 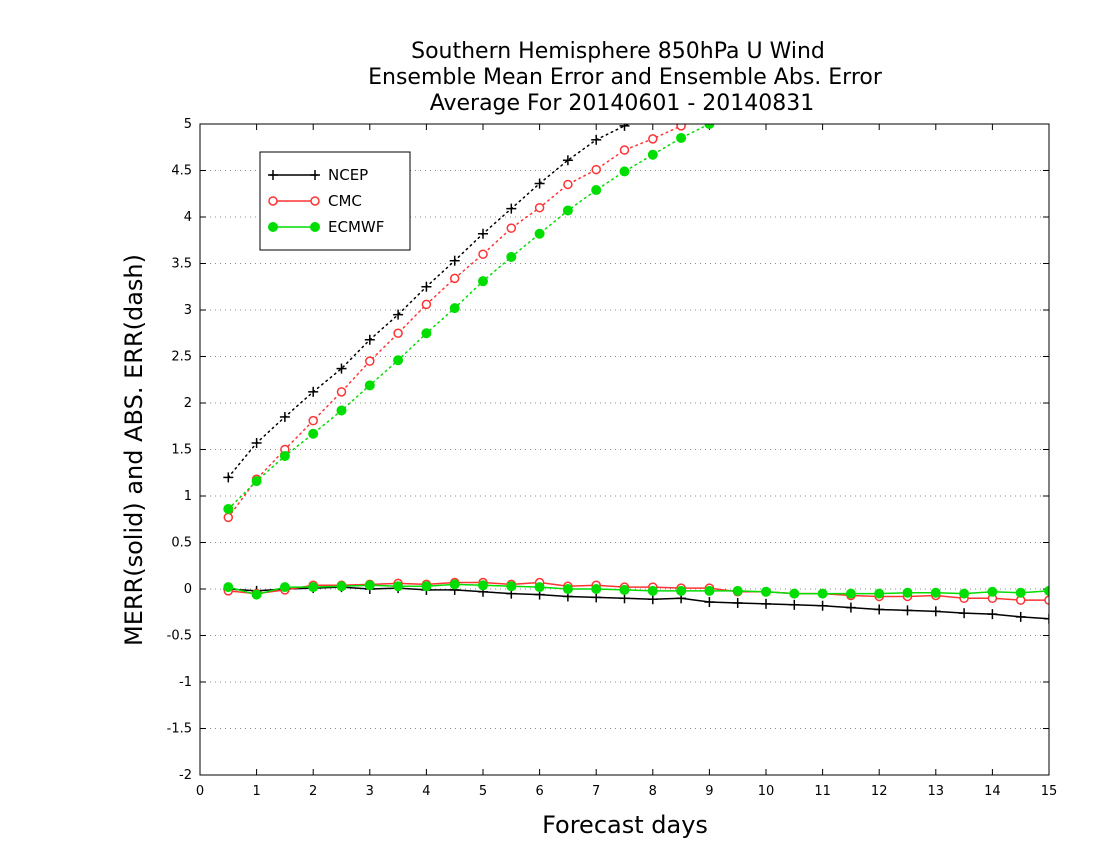 What do you see at coordinates (766, 791) in the screenshot?
I see `x-tick-label: 10` at bounding box center [766, 791].